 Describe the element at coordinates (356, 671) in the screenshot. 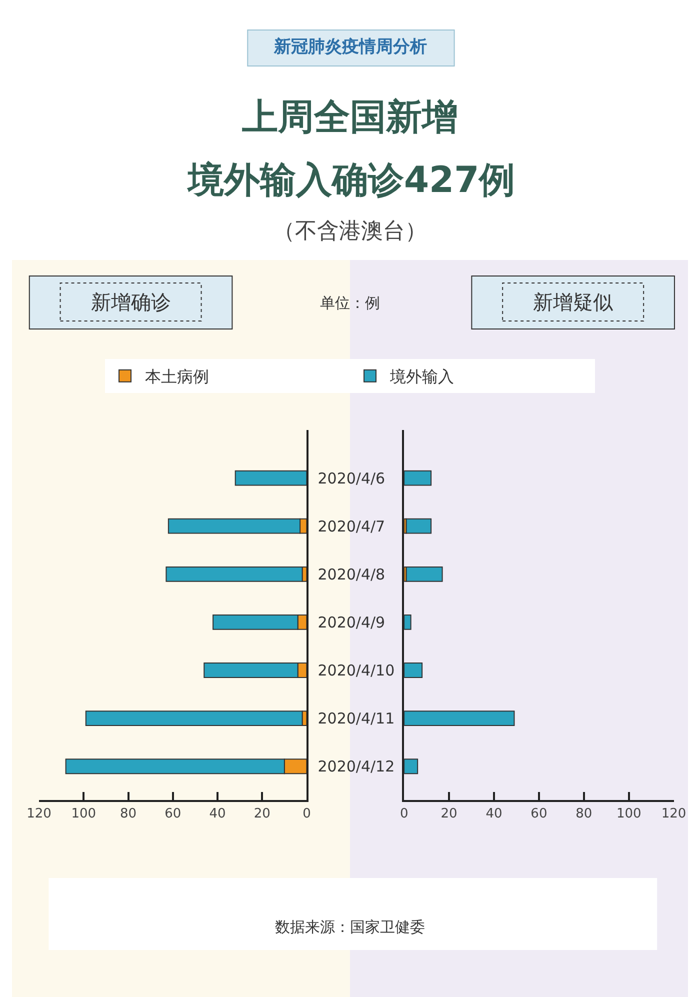

I see `y-tick-label: 2020/4/10` at that location.